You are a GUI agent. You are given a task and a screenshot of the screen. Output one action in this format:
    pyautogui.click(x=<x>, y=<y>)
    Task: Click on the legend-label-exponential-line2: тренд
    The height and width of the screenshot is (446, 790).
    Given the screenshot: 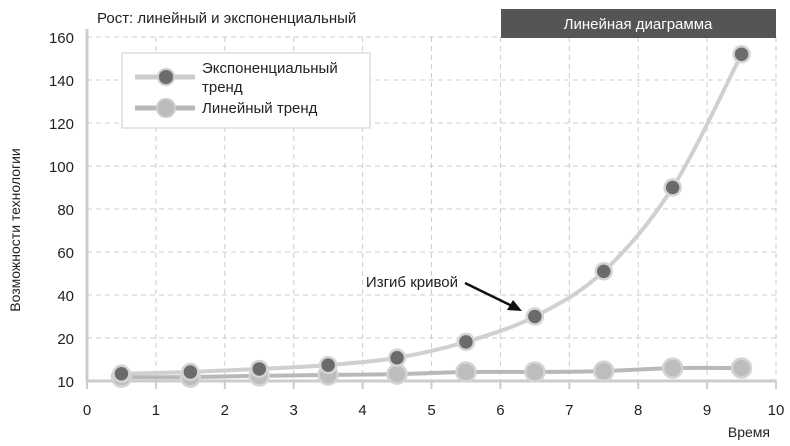 What is the action you would take?
    pyautogui.click(x=222, y=87)
    